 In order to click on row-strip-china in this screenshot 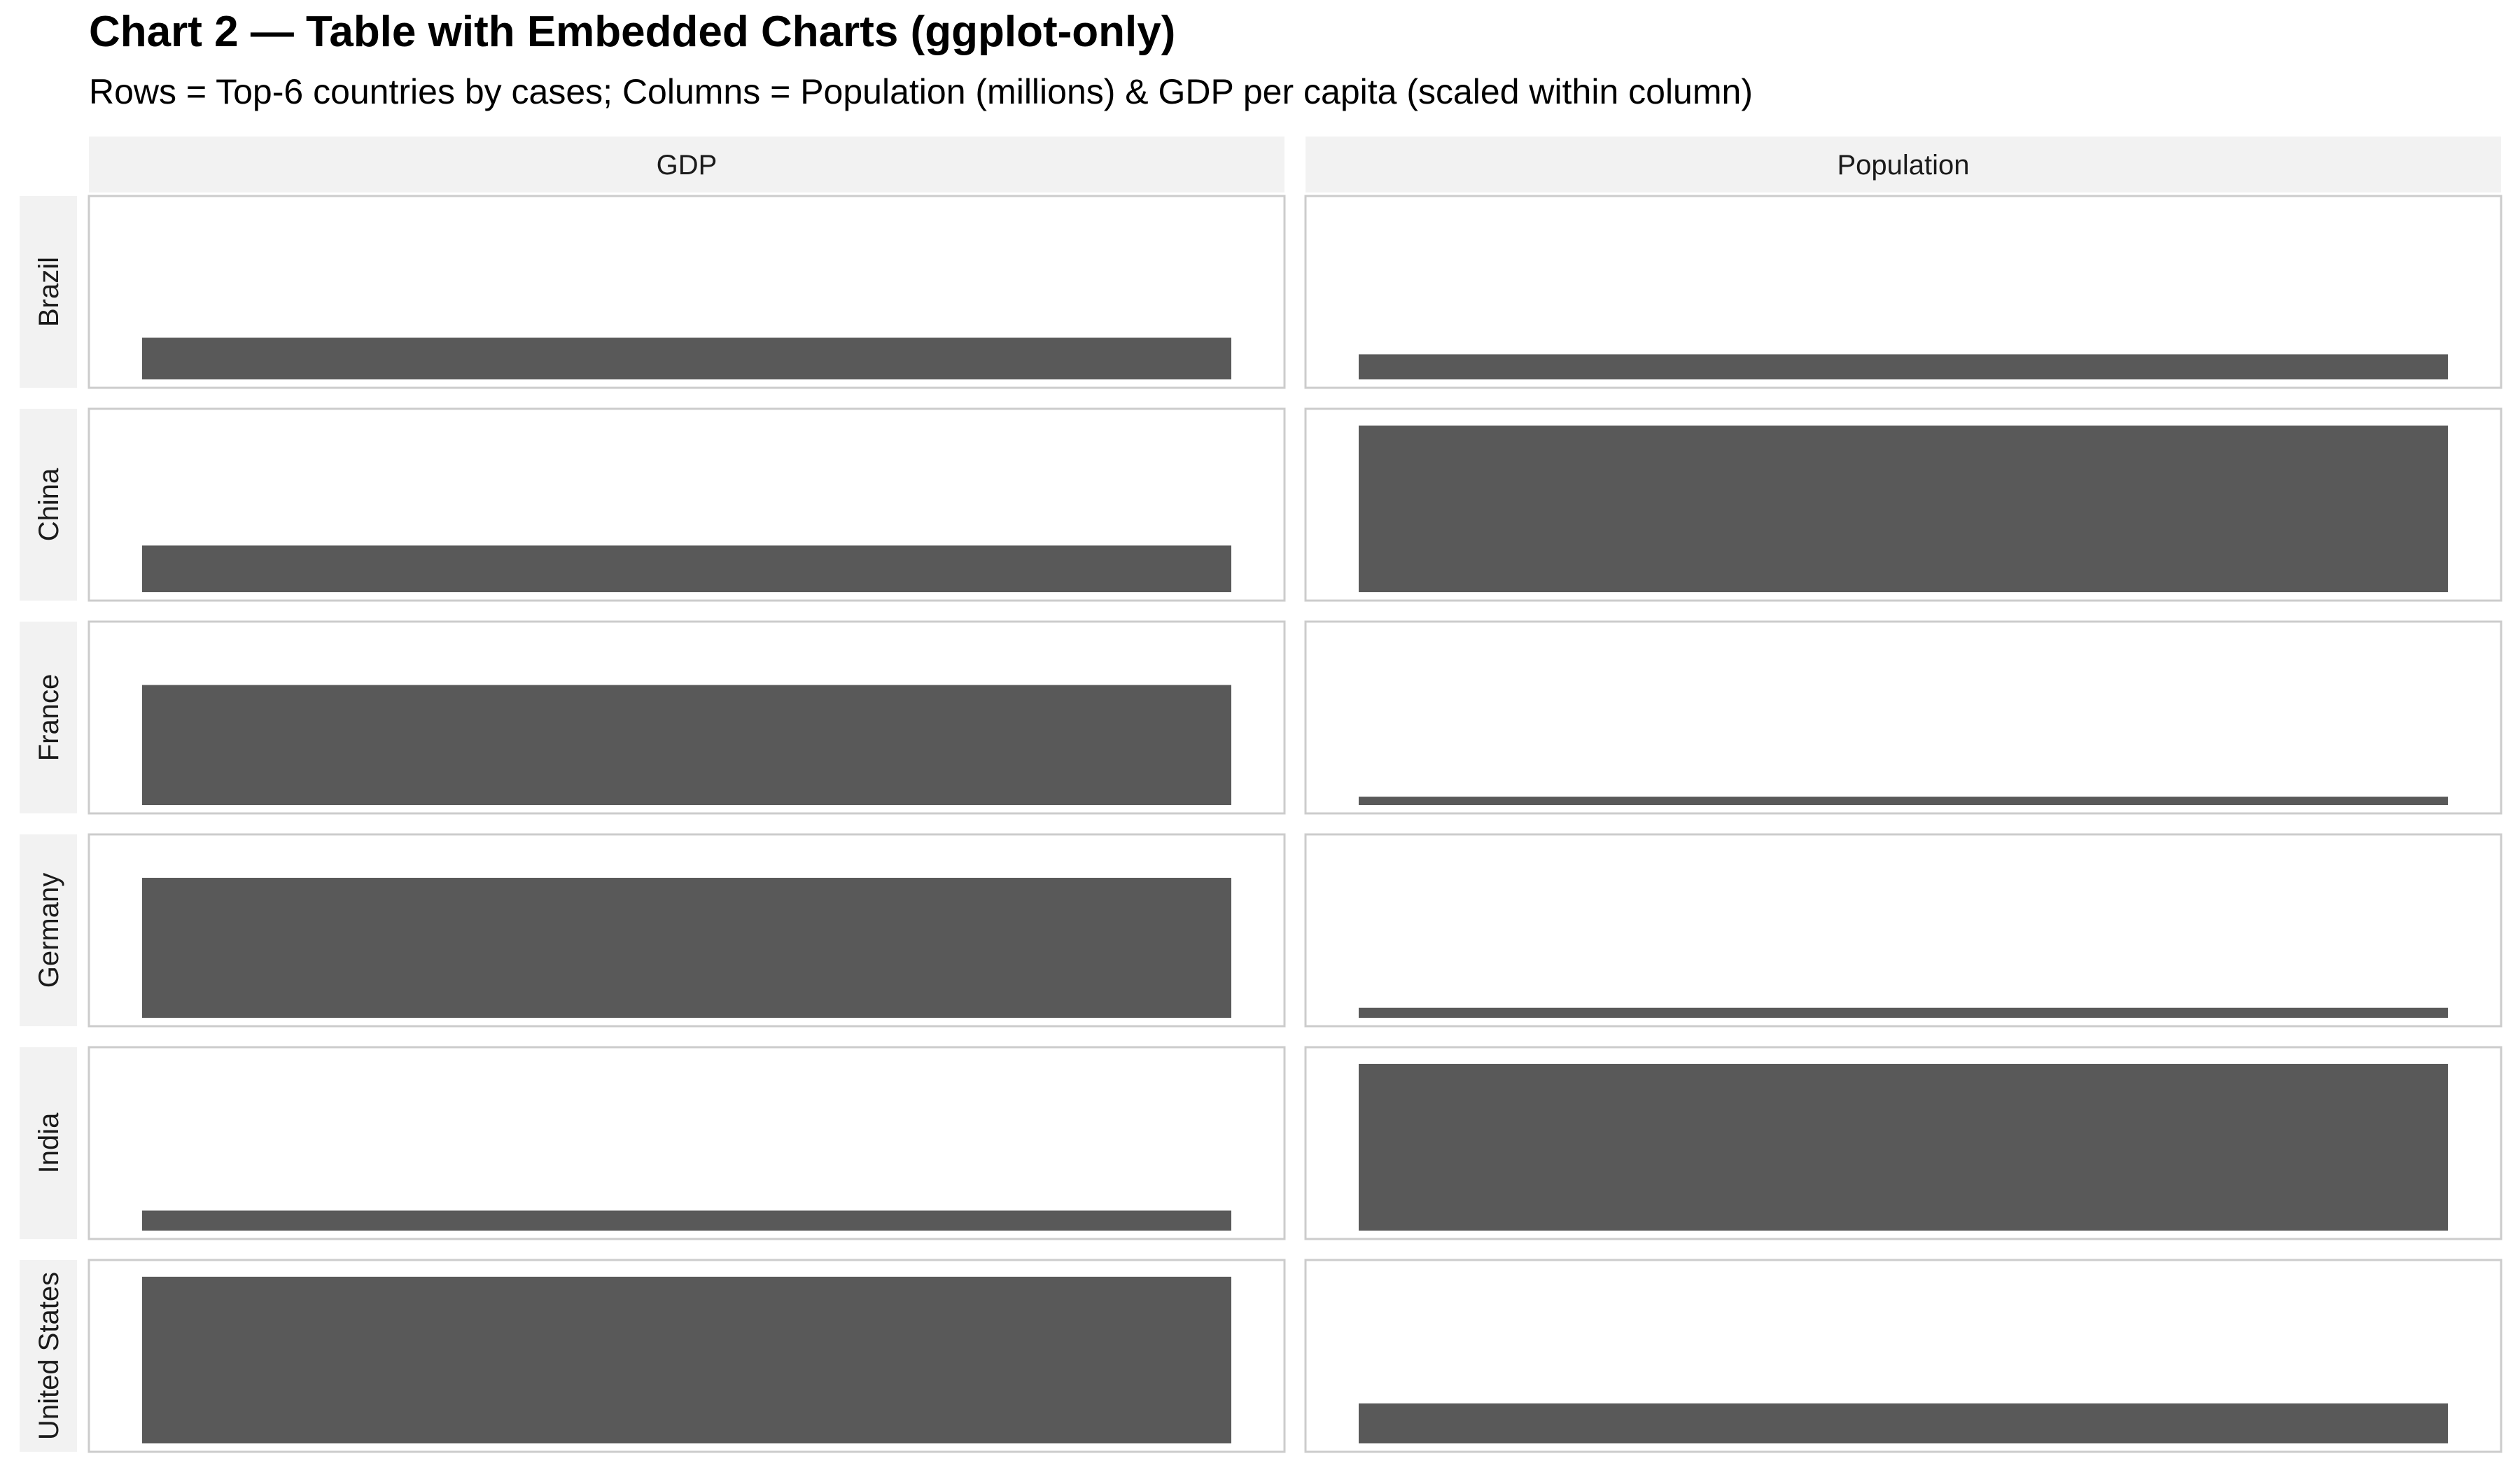, I will do `click(48, 505)`.